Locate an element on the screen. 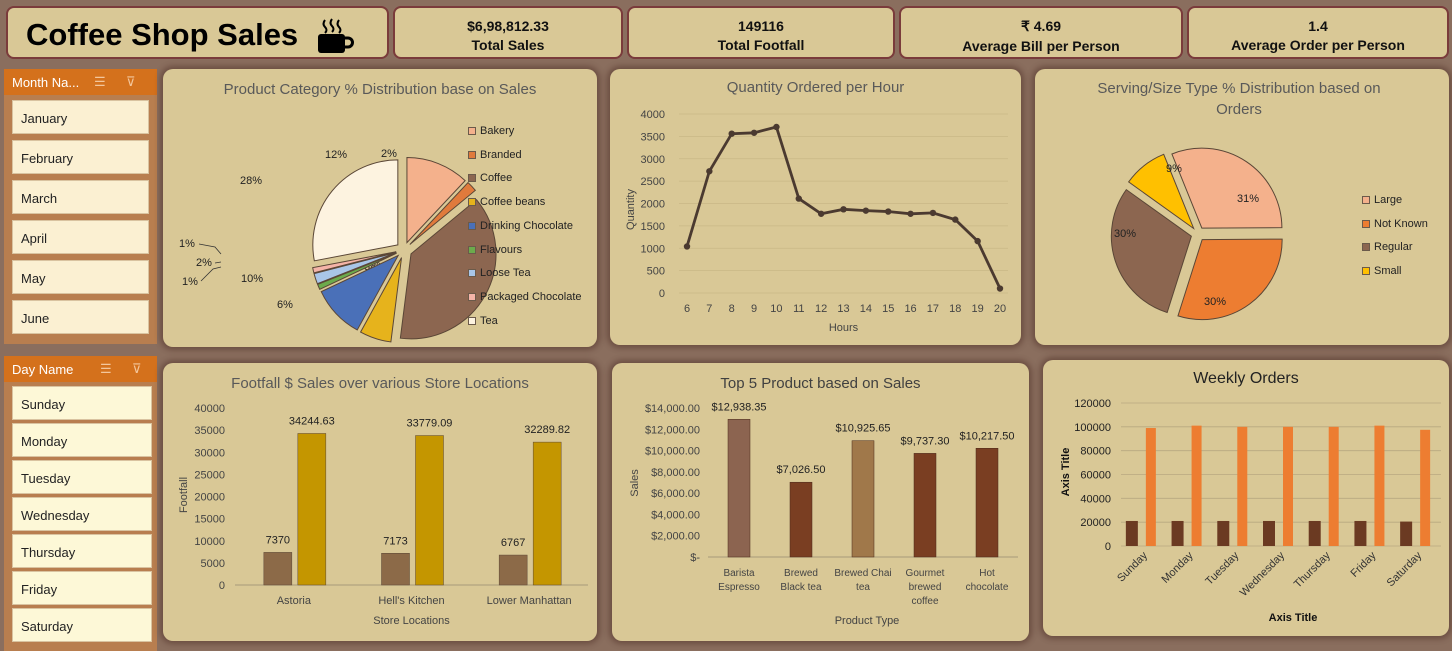 This screenshot has width=1452, height=651. y-tick-label: $- is located at coordinates (695, 558).